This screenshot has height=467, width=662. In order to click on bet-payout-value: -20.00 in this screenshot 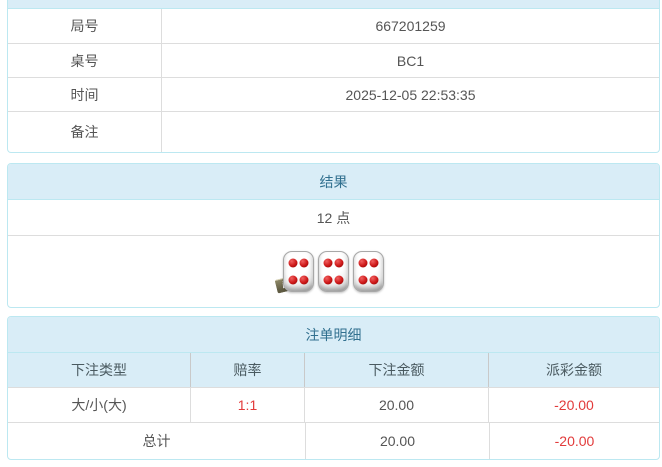, I will do `click(574, 405)`.